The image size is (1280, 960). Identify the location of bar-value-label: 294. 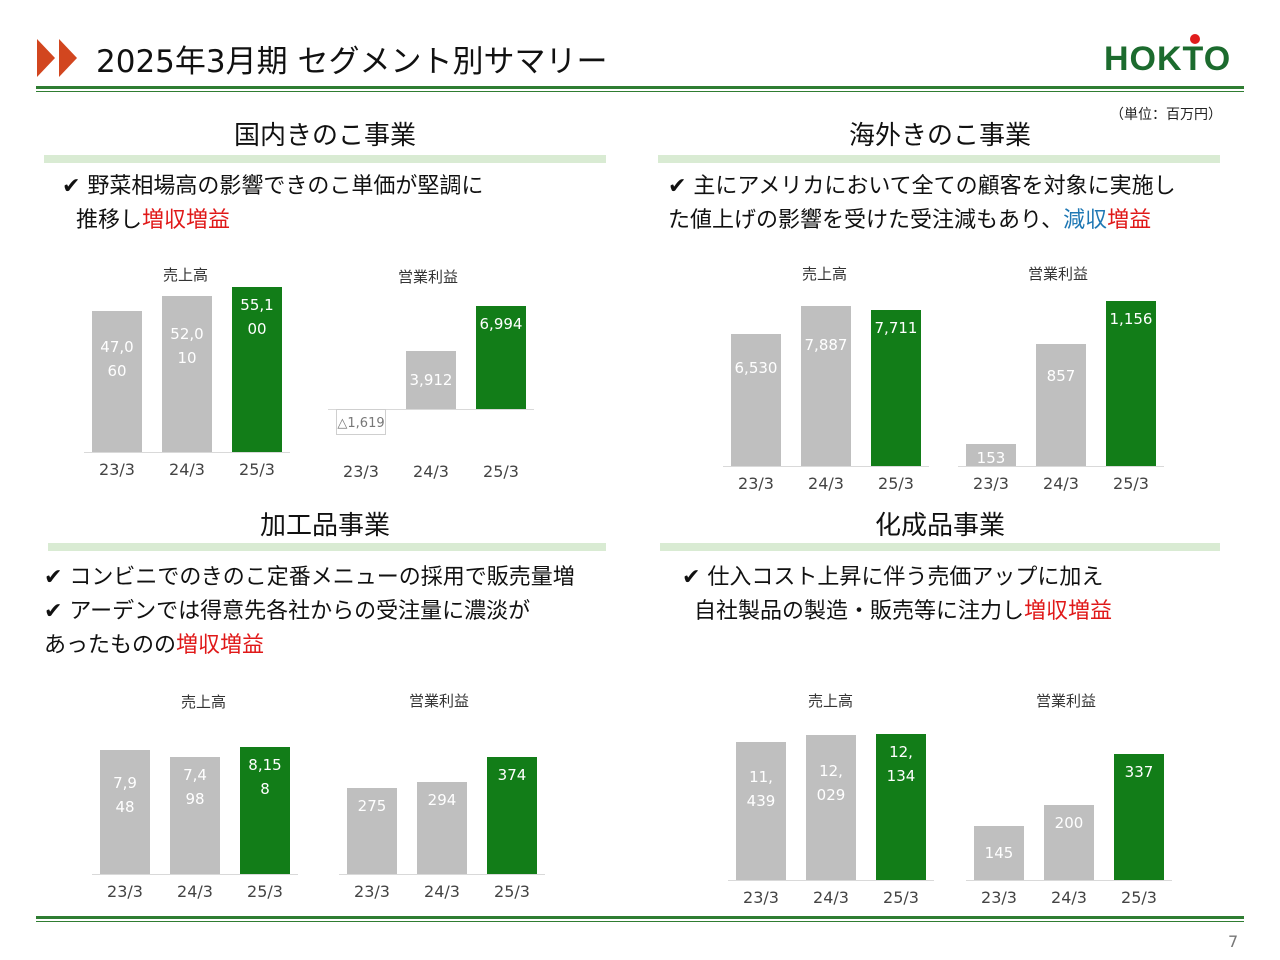
(442, 800).